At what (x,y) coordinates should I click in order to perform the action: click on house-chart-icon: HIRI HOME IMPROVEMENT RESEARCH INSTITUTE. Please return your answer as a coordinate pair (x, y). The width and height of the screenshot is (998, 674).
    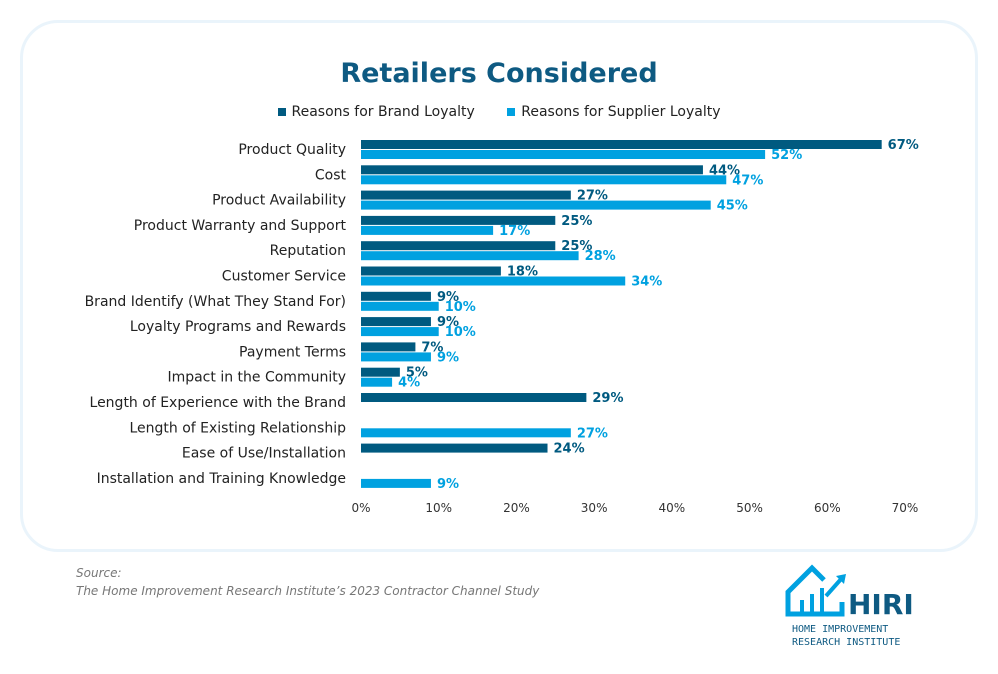
    Looking at the image, I should click on (849, 606).